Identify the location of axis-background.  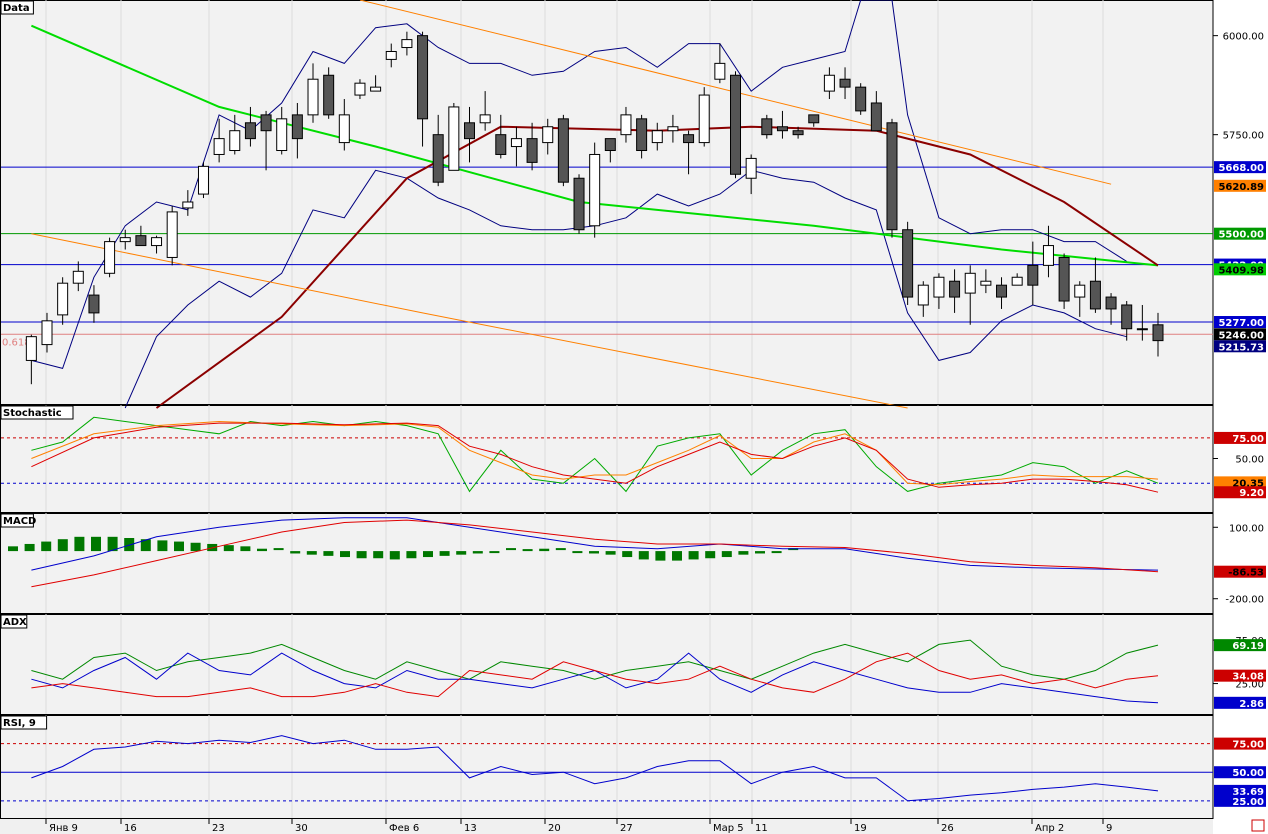
(1240, 417).